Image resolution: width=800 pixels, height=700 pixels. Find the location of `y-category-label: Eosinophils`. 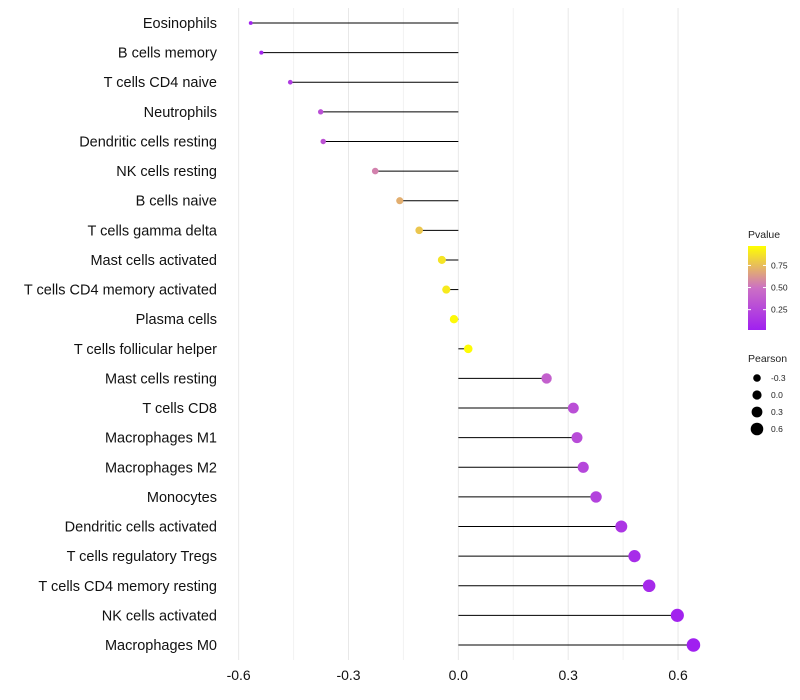

y-category-label: Eosinophils is located at coordinates (180, 24).